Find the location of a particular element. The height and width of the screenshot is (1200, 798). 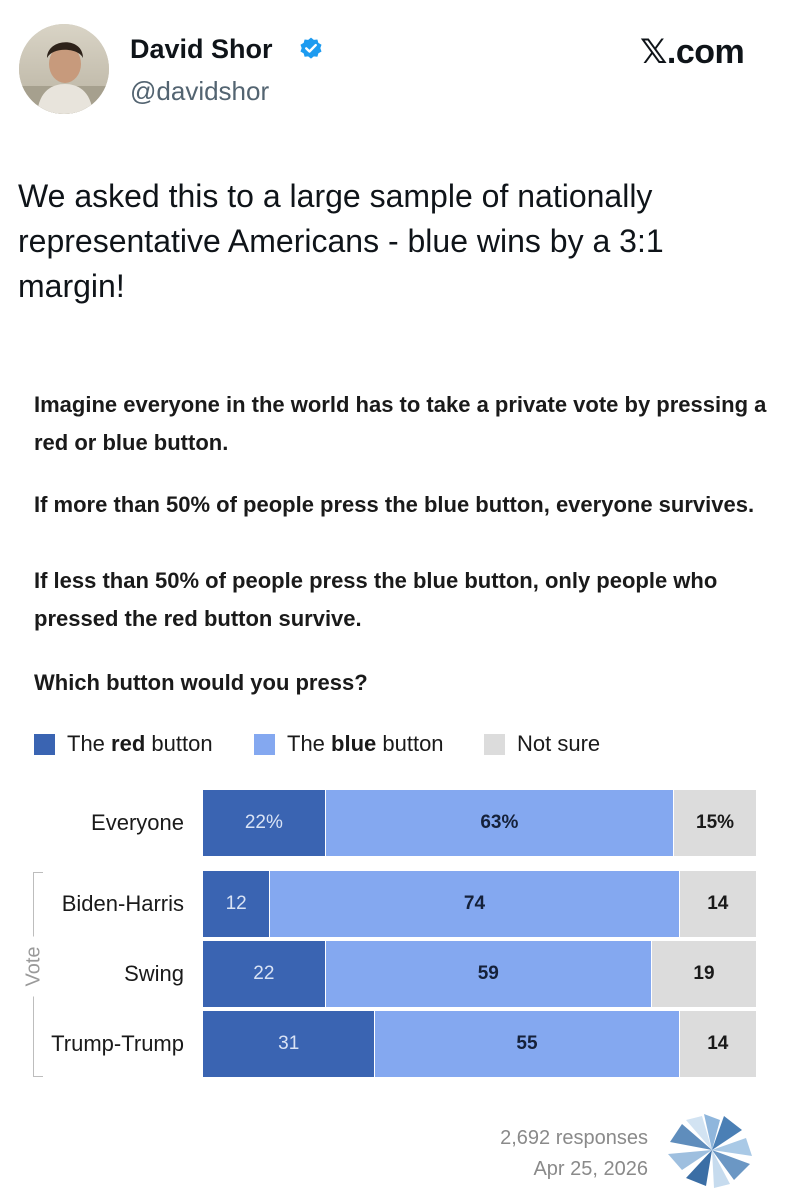

legend-red-swatch is located at coordinates (44, 744).